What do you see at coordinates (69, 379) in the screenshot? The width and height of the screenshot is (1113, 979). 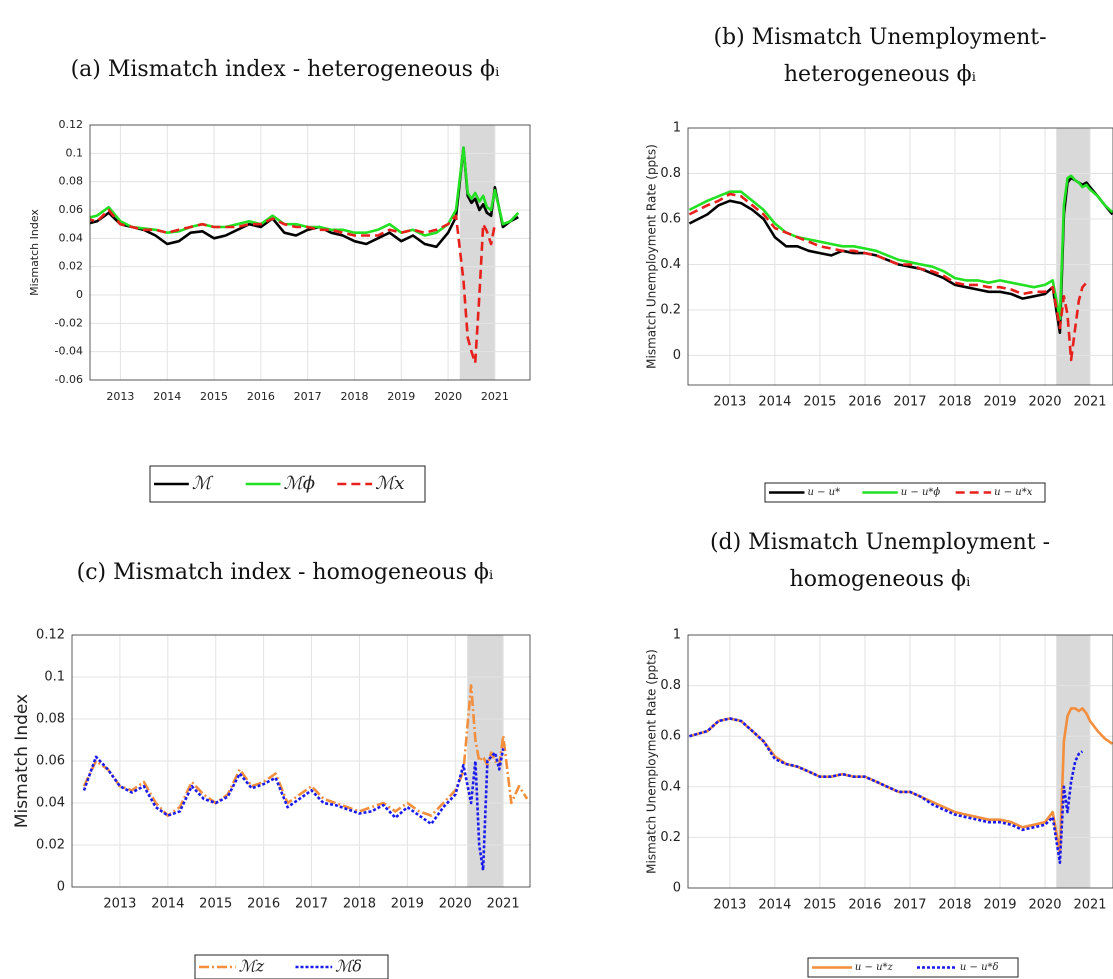 I see `y-tick-label: -0.06` at bounding box center [69, 379].